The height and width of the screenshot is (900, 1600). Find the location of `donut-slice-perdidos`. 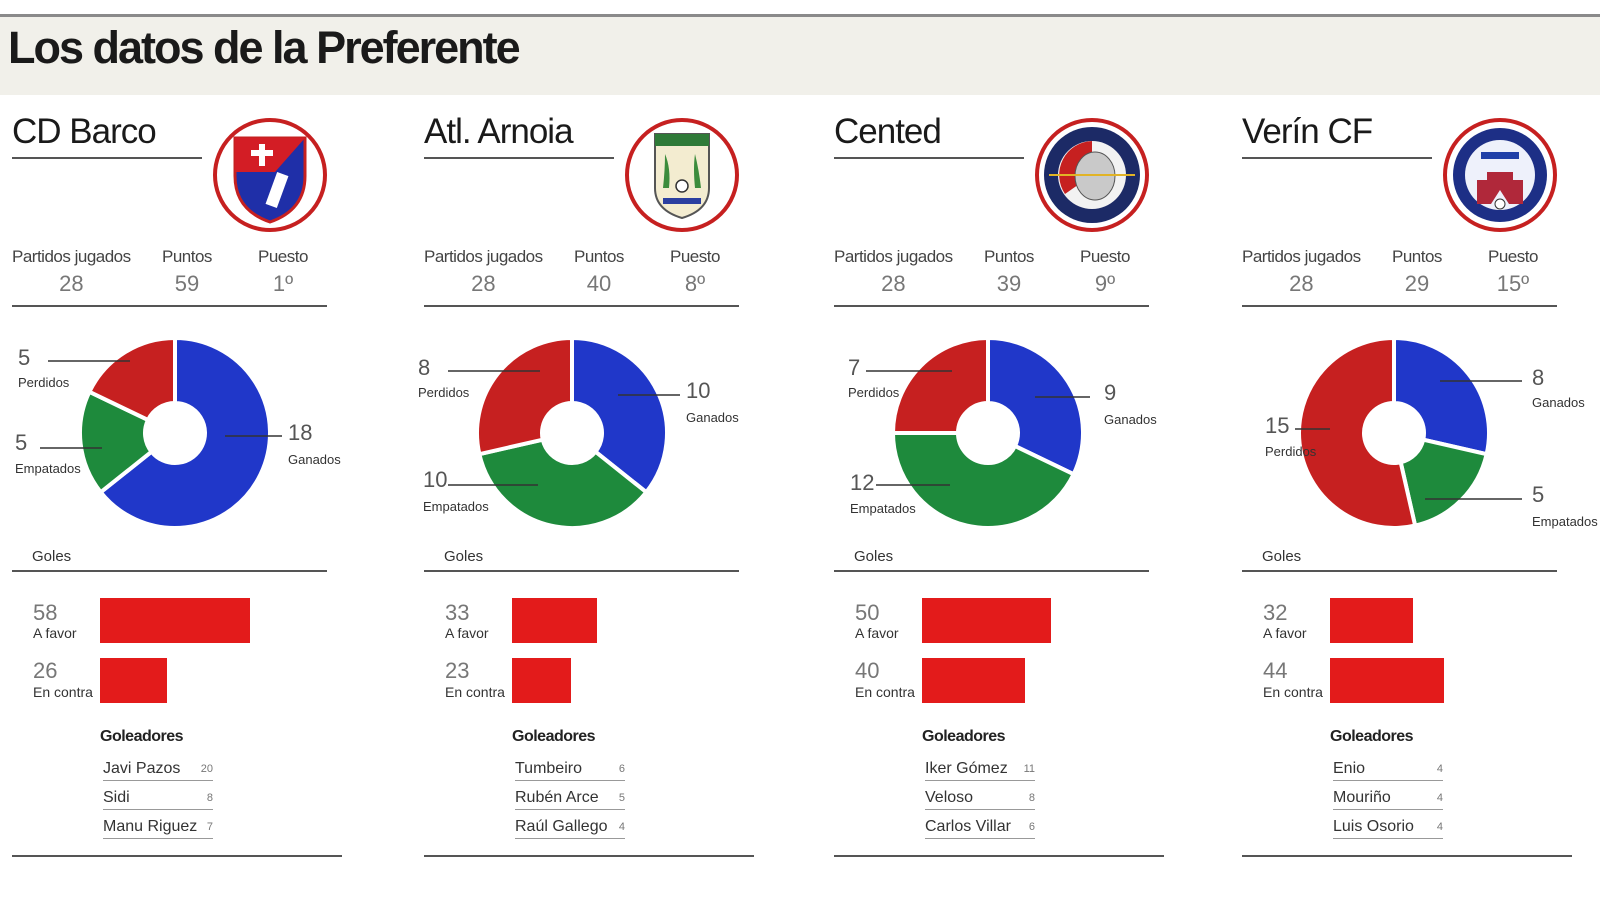

donut-slice-perdidos is located at coordinates (1357, 432).